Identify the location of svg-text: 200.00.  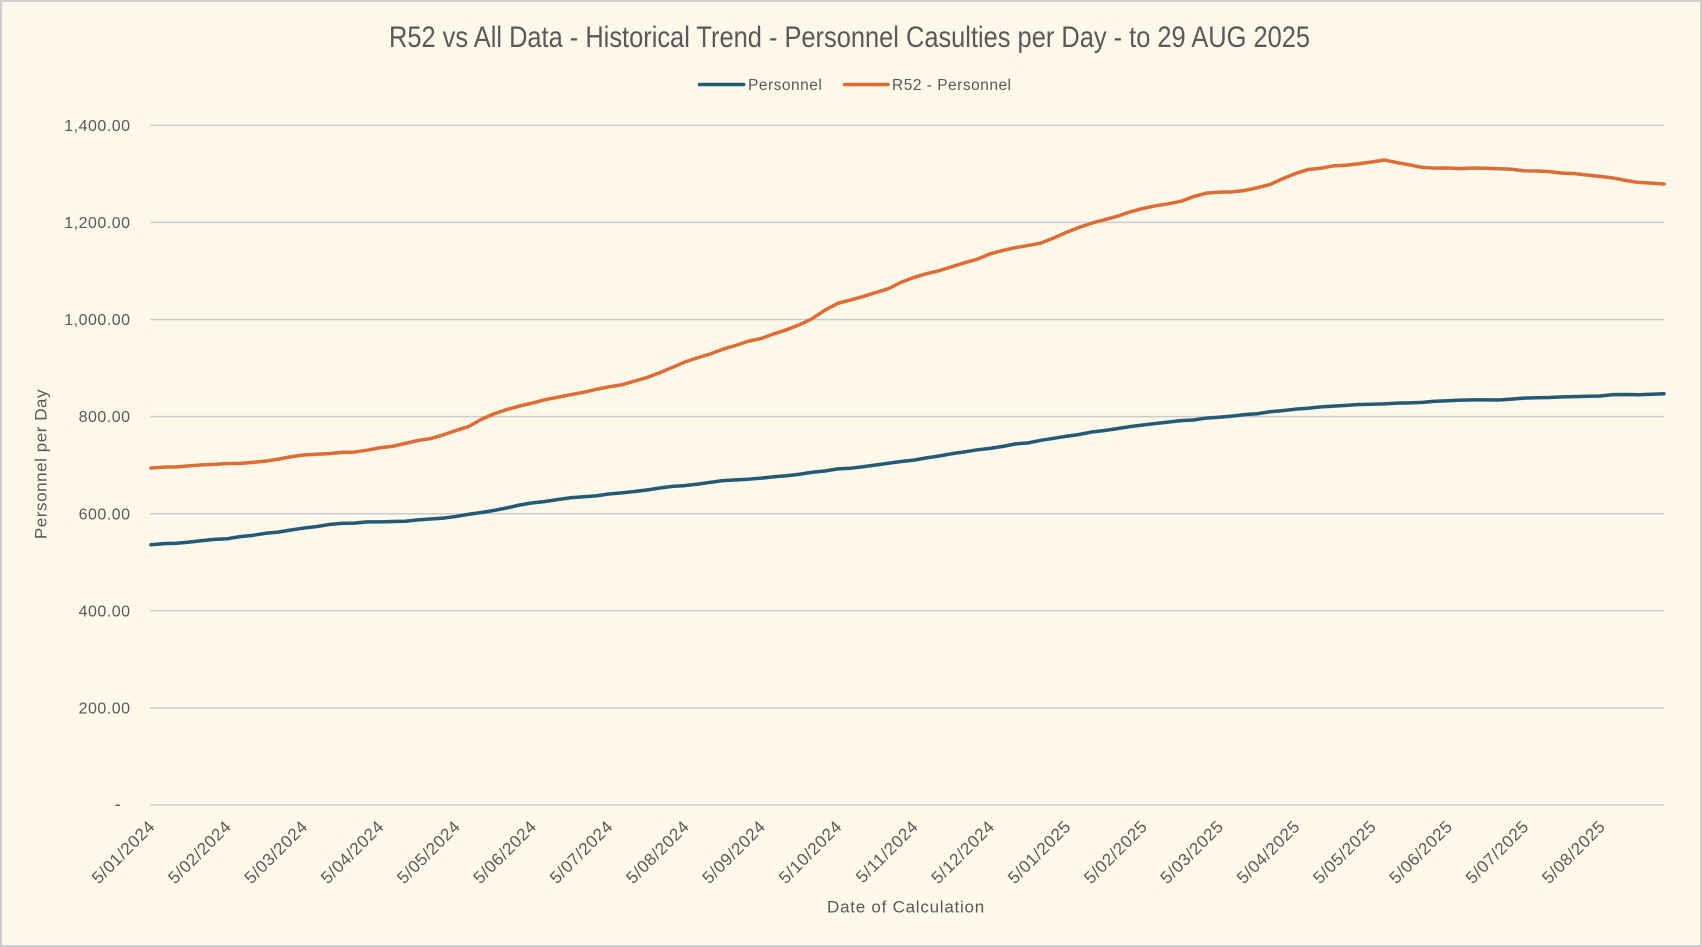
(105, 709).